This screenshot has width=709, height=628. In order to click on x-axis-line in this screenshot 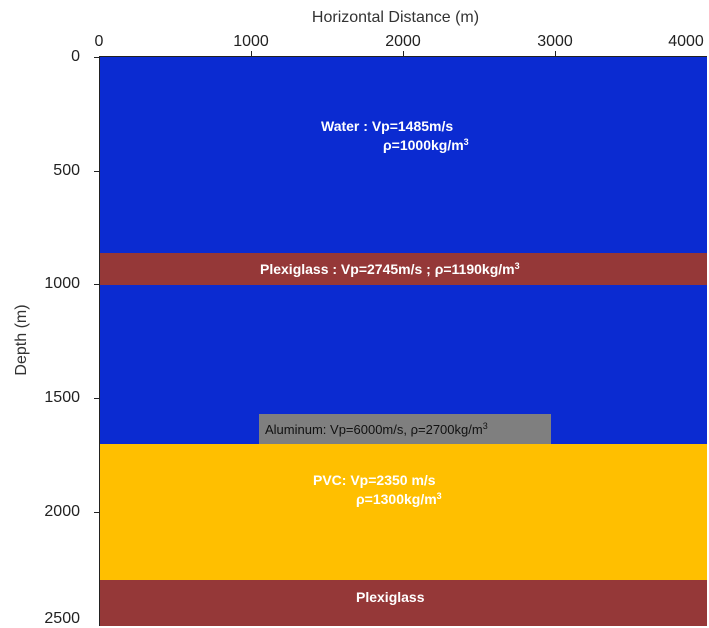, I will do `click(403, 56)`.